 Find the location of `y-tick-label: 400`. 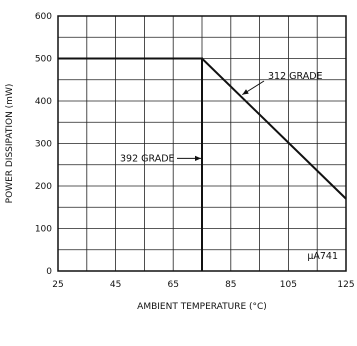

y-tick-label: 400 is located at coordinates (43, 102).